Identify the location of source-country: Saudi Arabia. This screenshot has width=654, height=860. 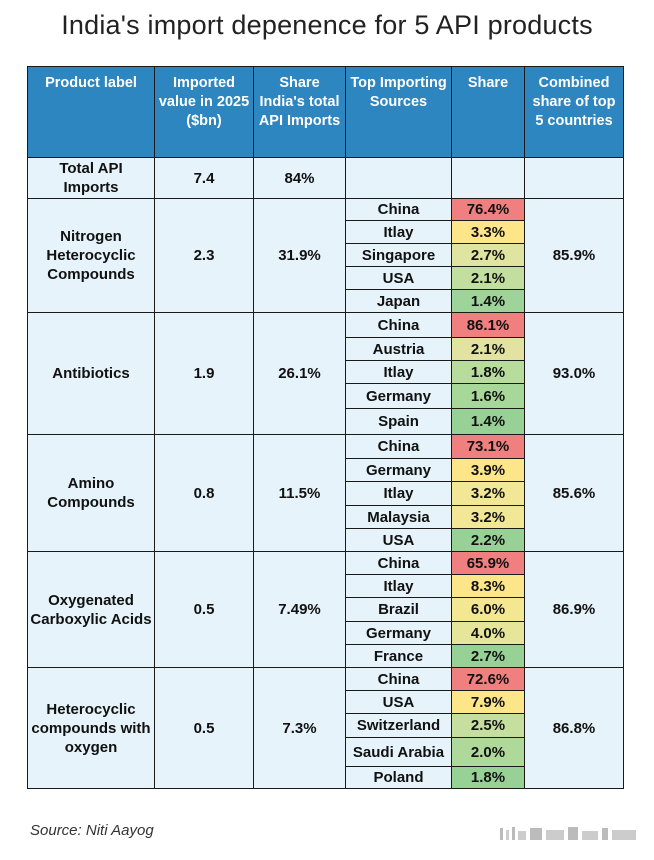
(398, 752).